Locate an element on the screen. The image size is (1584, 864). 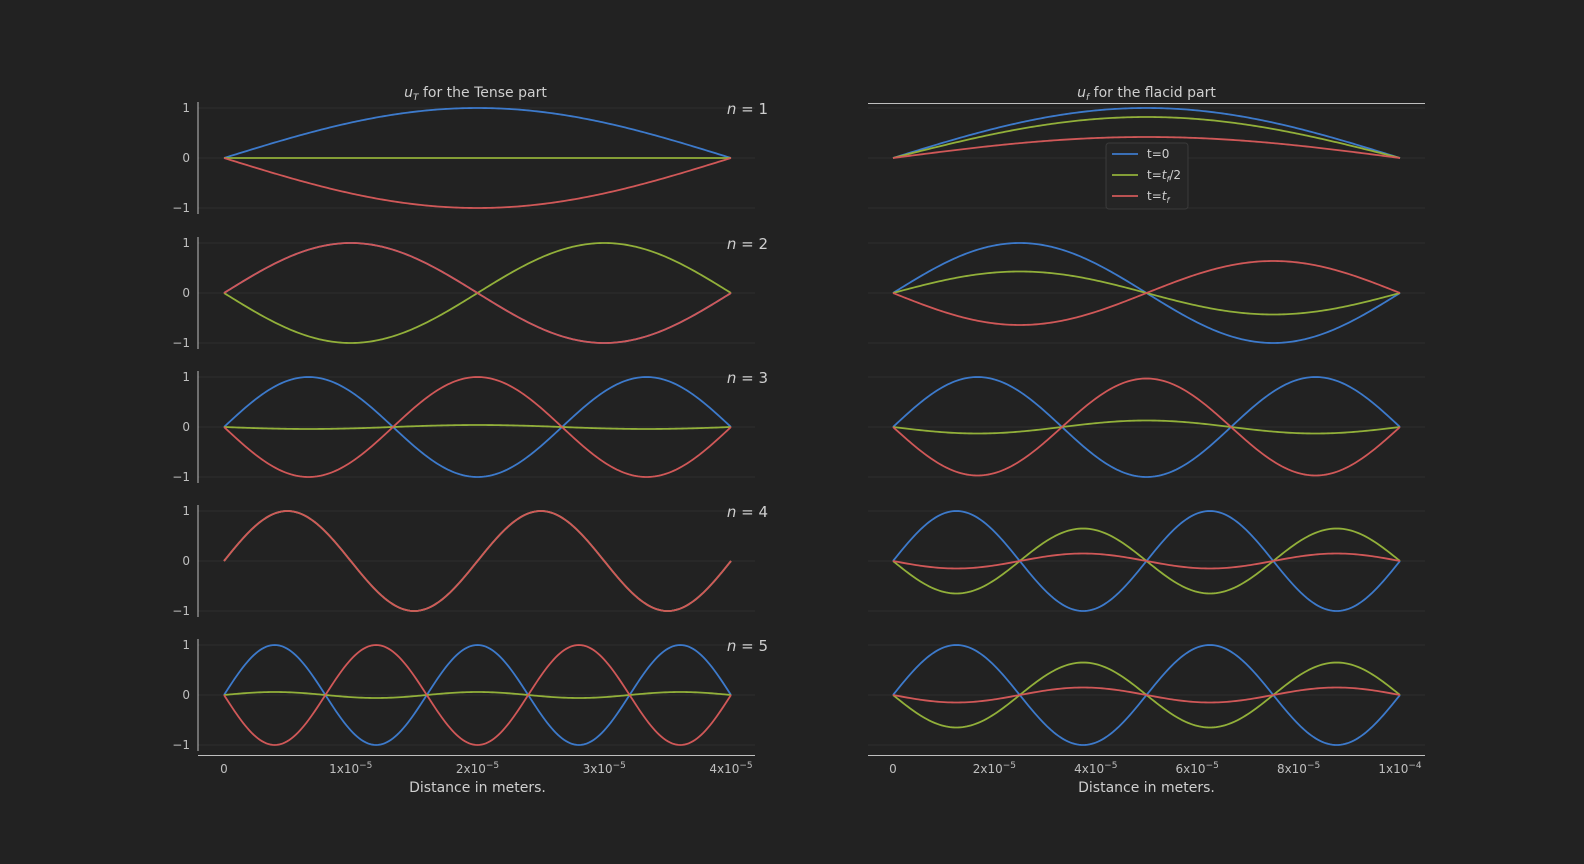
x-tick-label: 3x10⁻⁵ is located at coordinates (604, 768).